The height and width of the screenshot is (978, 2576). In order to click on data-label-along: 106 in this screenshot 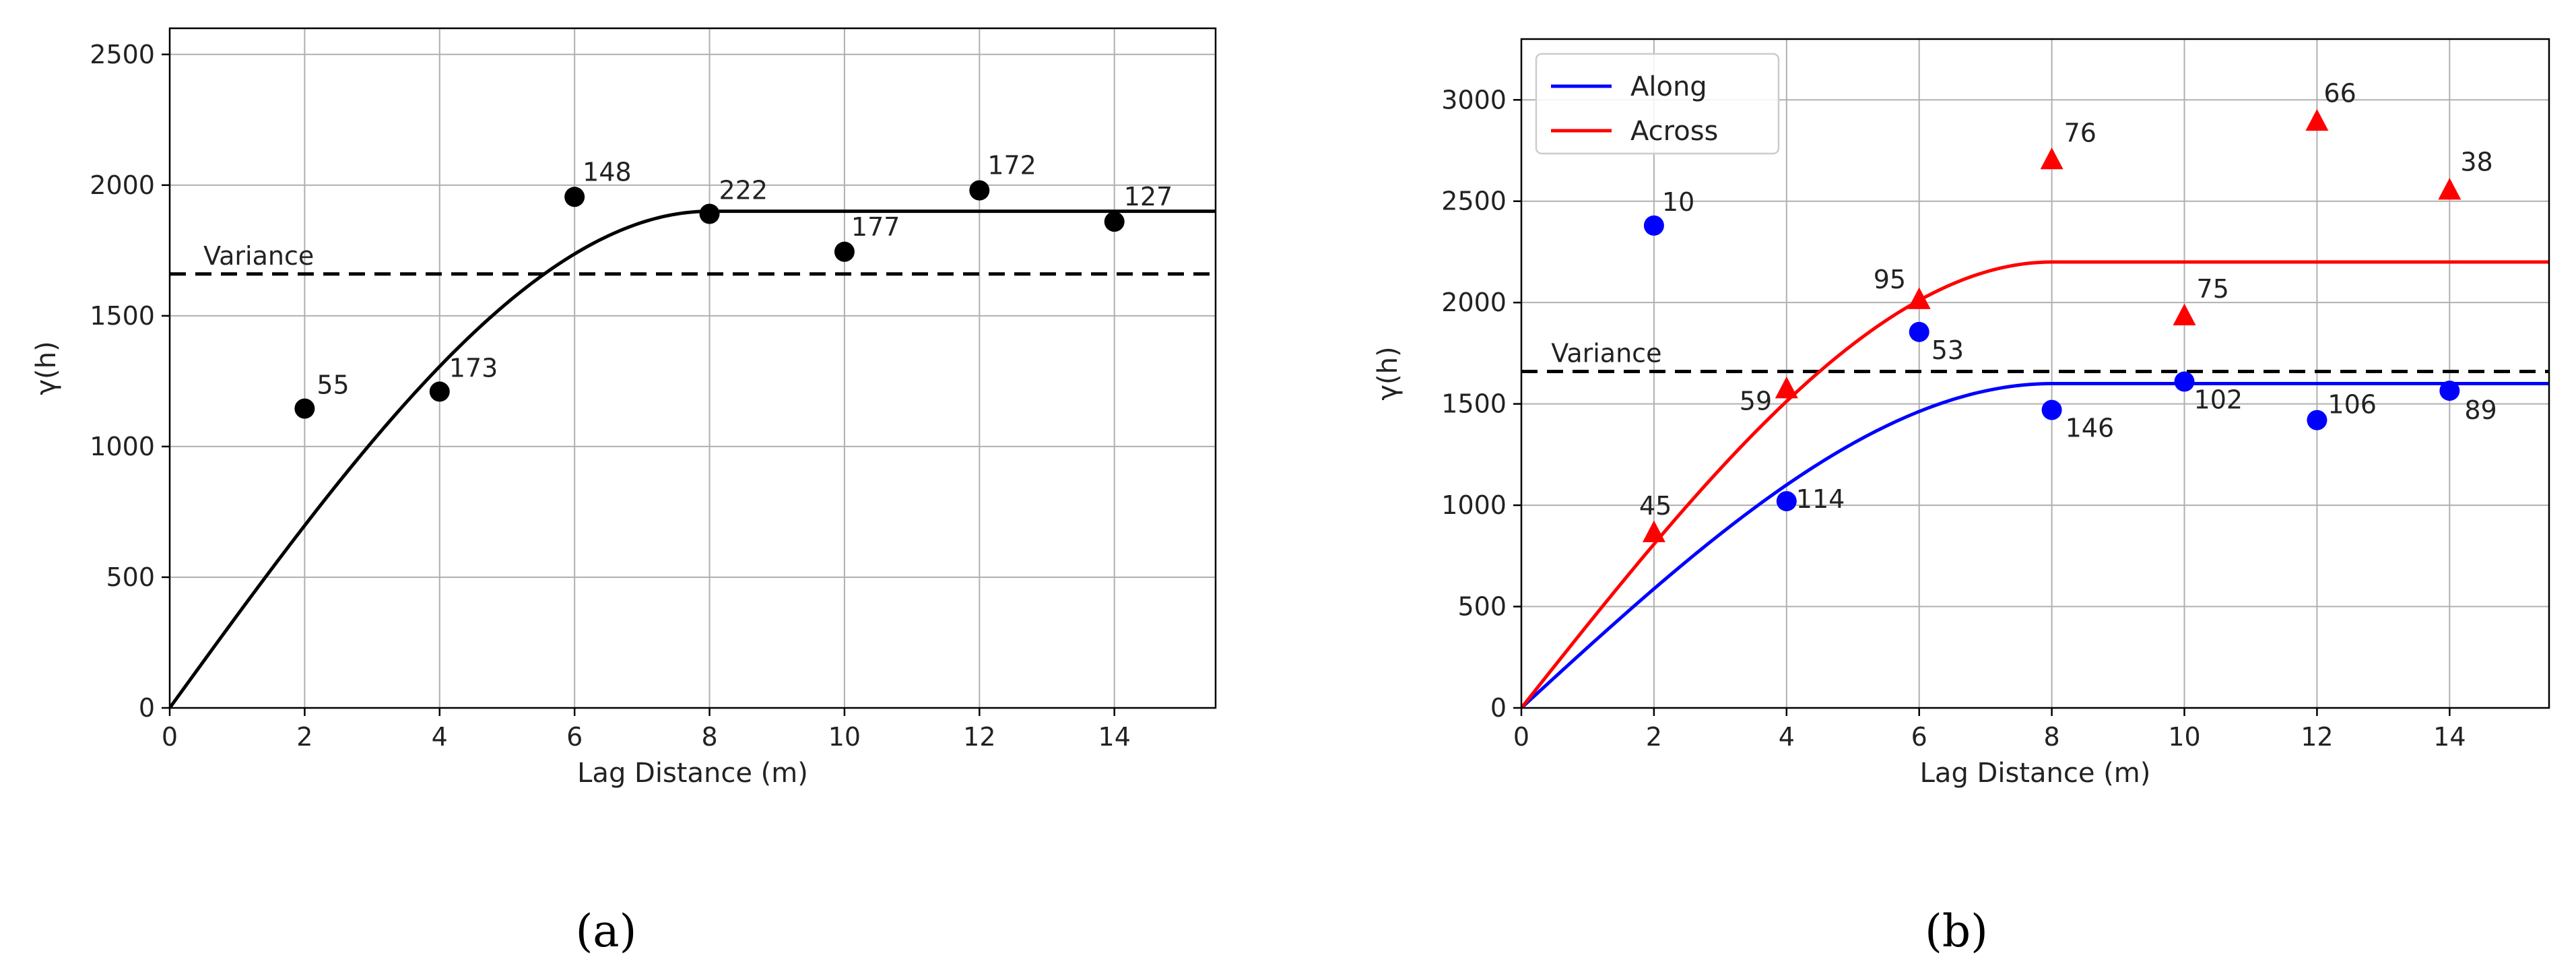, I will do `click(2352, 405)`.